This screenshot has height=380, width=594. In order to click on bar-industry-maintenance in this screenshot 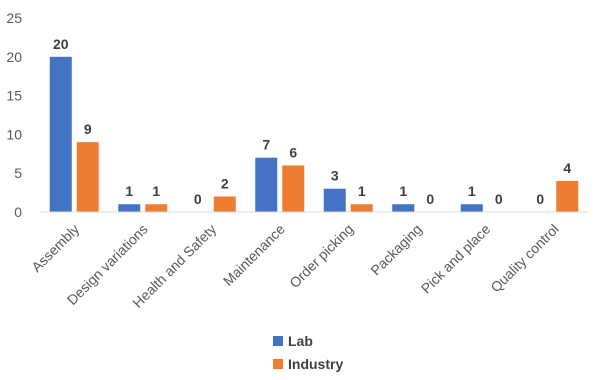, I will do `click(293, 188)`.